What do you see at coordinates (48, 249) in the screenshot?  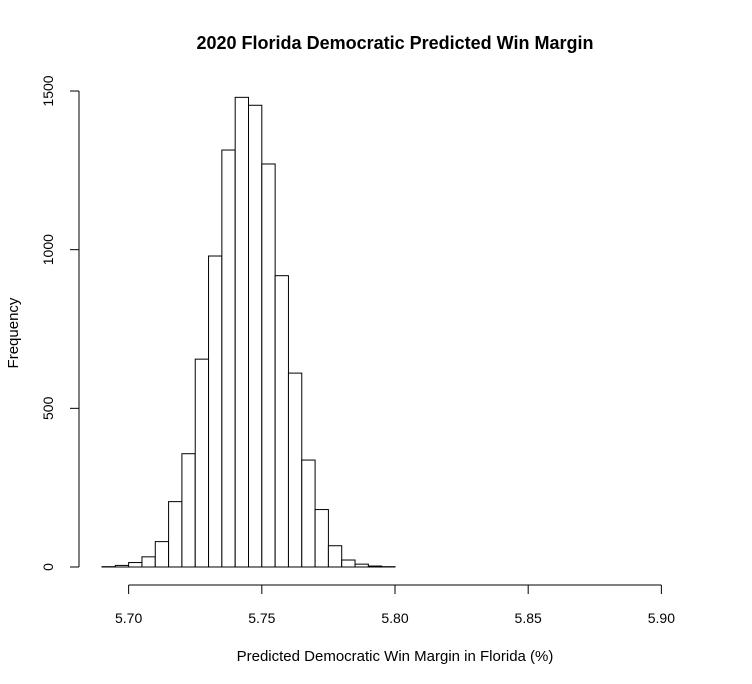 I see `y-tick-label: 1000` at bounding box center [48, 249].